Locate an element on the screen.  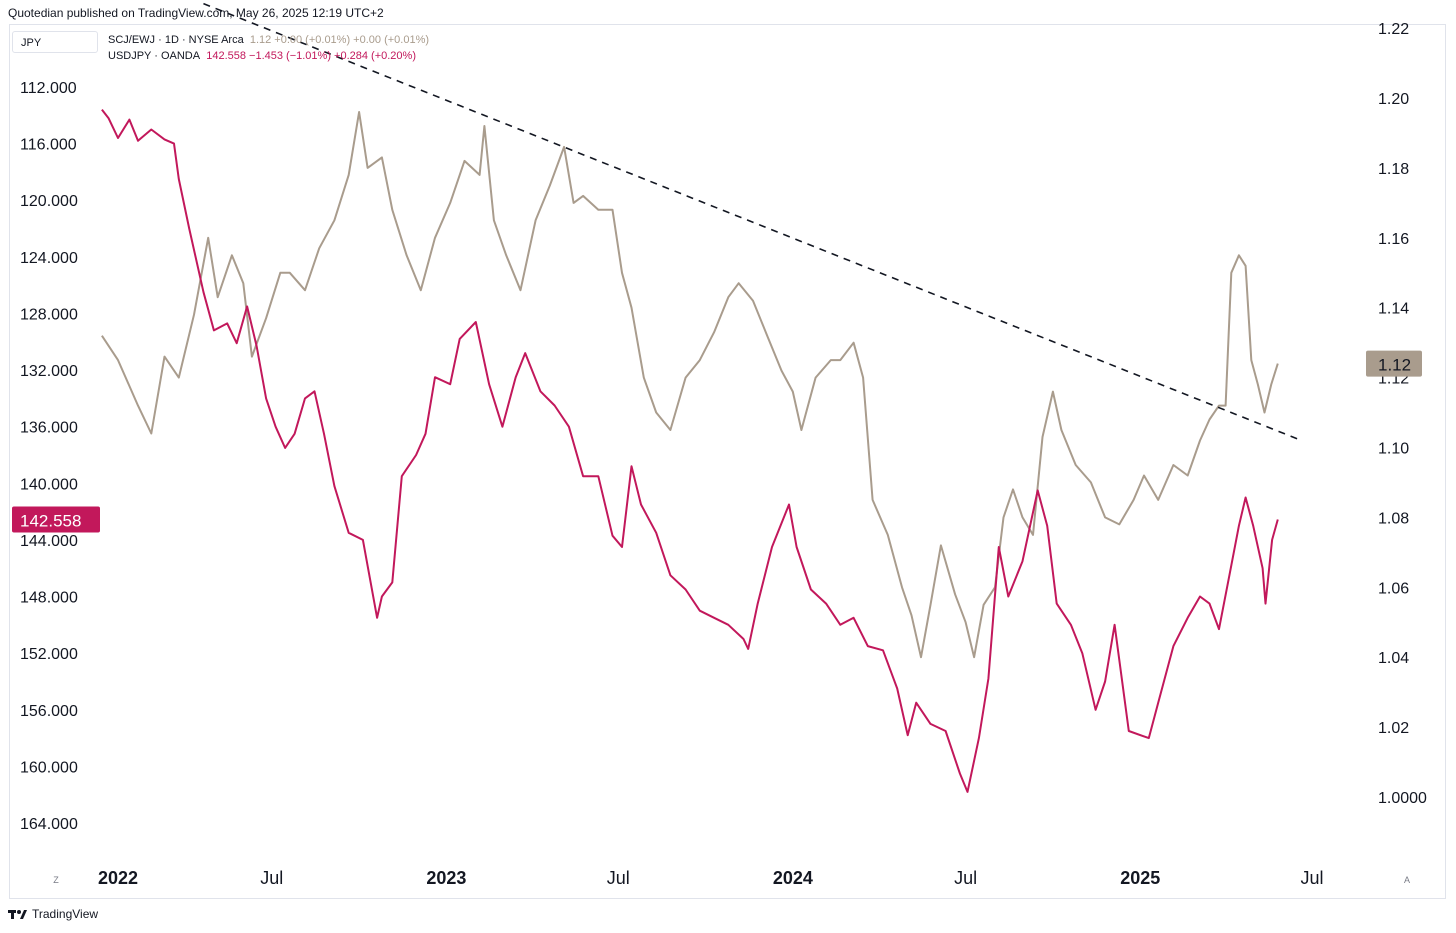
tradingview-logo-icon is located at coordinates (17, 914).